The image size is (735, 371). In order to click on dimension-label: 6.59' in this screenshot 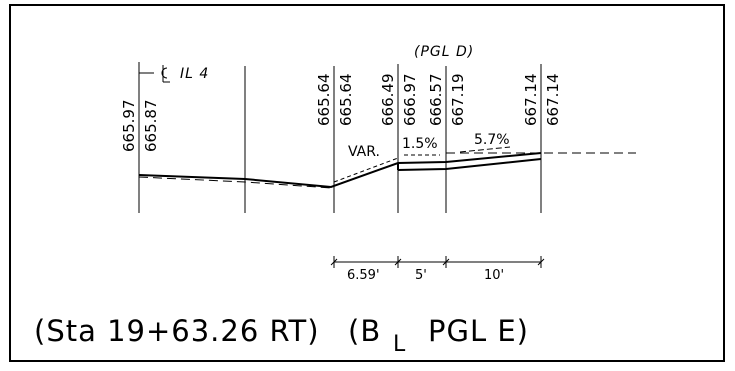, I will do `click(363, 275)`.